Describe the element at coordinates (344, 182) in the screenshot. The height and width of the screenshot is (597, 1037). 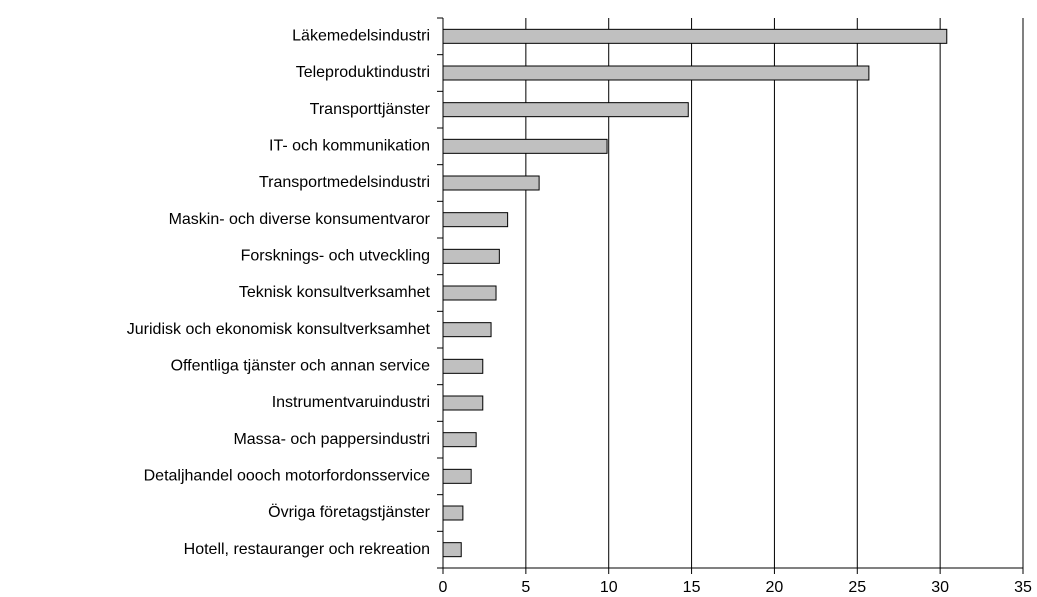
I see `y-tick-label: Transportmedelsindustri` at that location.